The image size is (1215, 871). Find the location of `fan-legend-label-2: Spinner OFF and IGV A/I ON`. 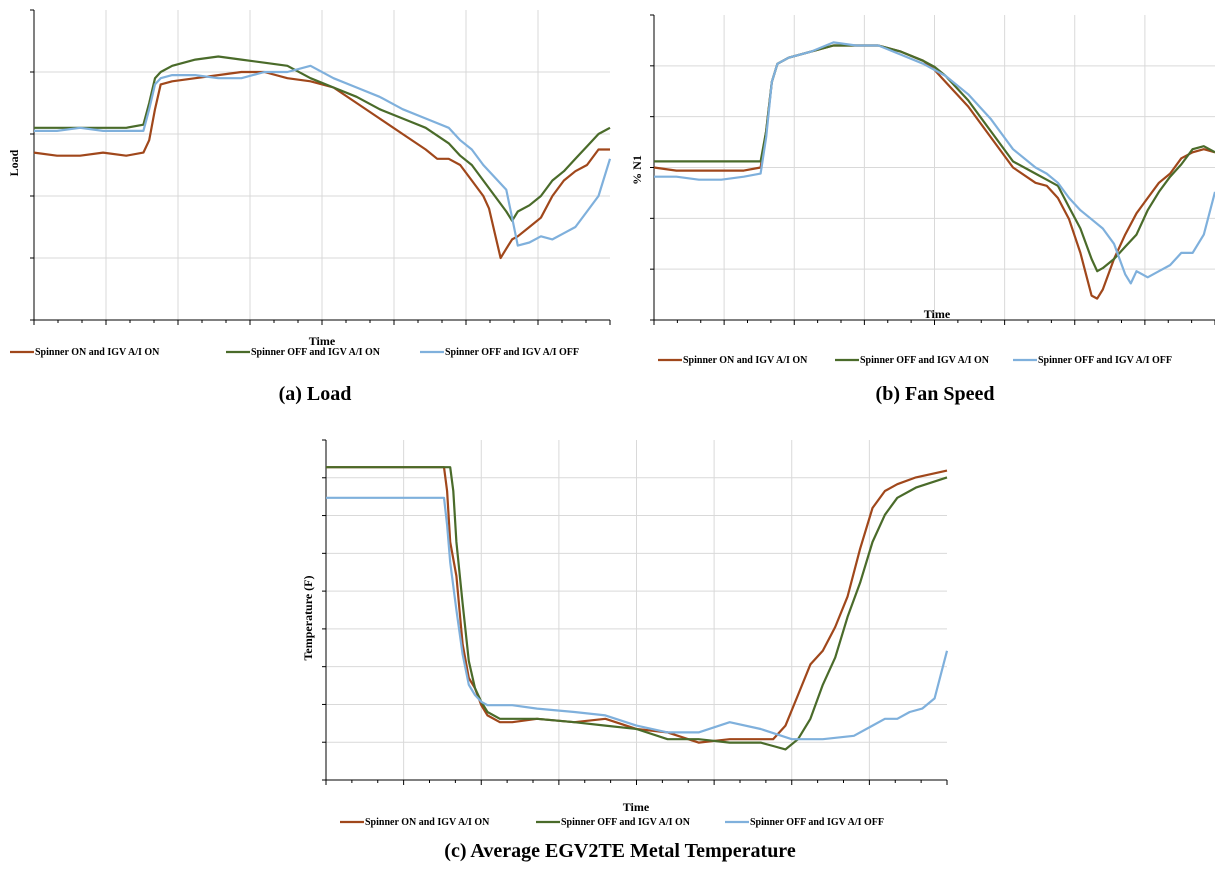

fan-legend-label-2: Spinner OFF and IGV A/I ON is located at coordinates (925, 360).